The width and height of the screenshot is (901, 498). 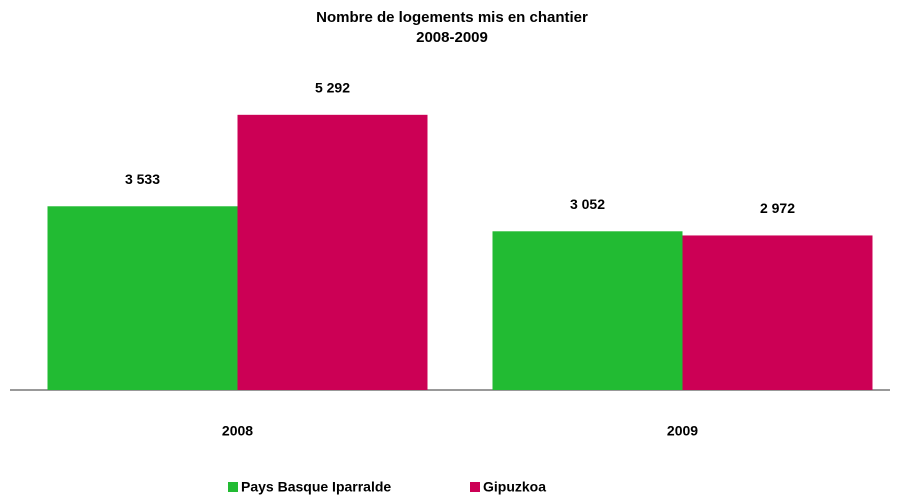 What do you see at coordinates (452, 17) in the screenshot?
I see `chart-title: Nombre de logements mis en chantier` at bounding box center [452, 17].